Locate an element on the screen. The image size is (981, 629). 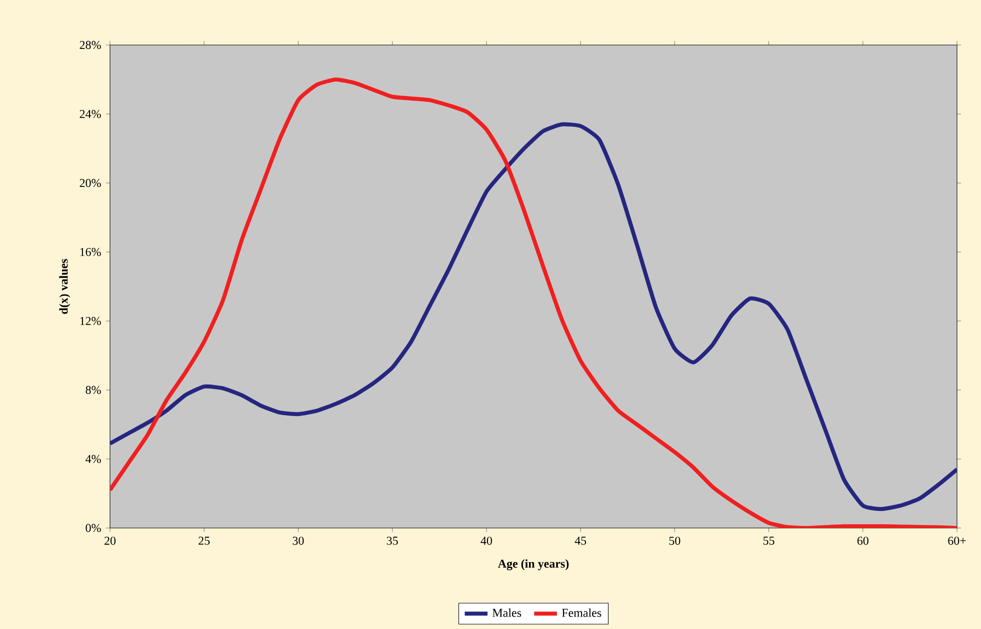
y-tick-label: 16% is located at coordinates (90, 252).